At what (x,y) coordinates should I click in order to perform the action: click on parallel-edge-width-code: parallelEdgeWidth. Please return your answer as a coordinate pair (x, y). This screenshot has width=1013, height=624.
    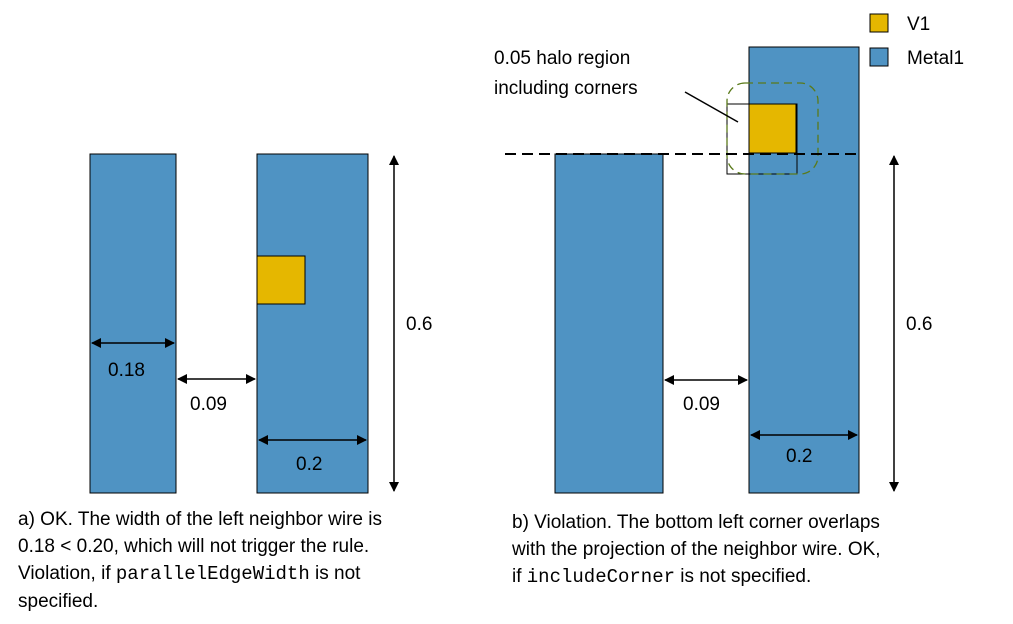
    Looking at the image, I should click on (212, 574).